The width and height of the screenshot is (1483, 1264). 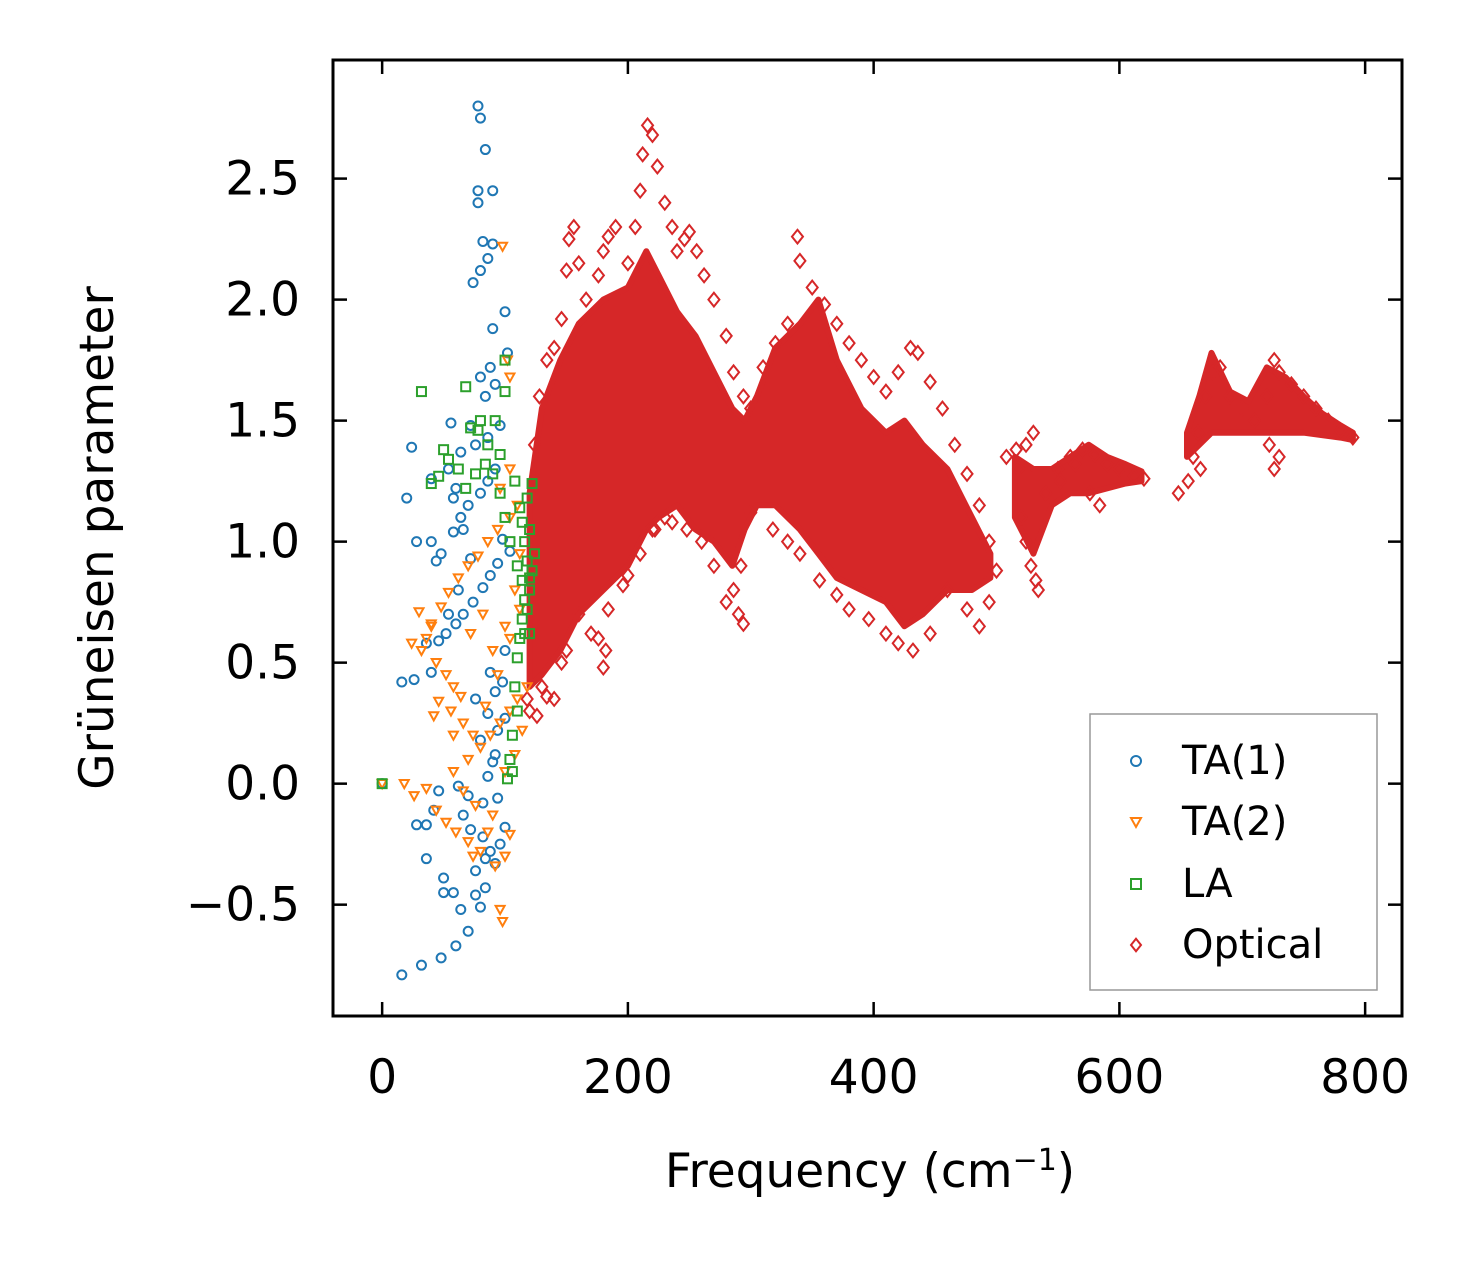 I want to click on x-tick-label: 200, so click(x=628, y=1077).